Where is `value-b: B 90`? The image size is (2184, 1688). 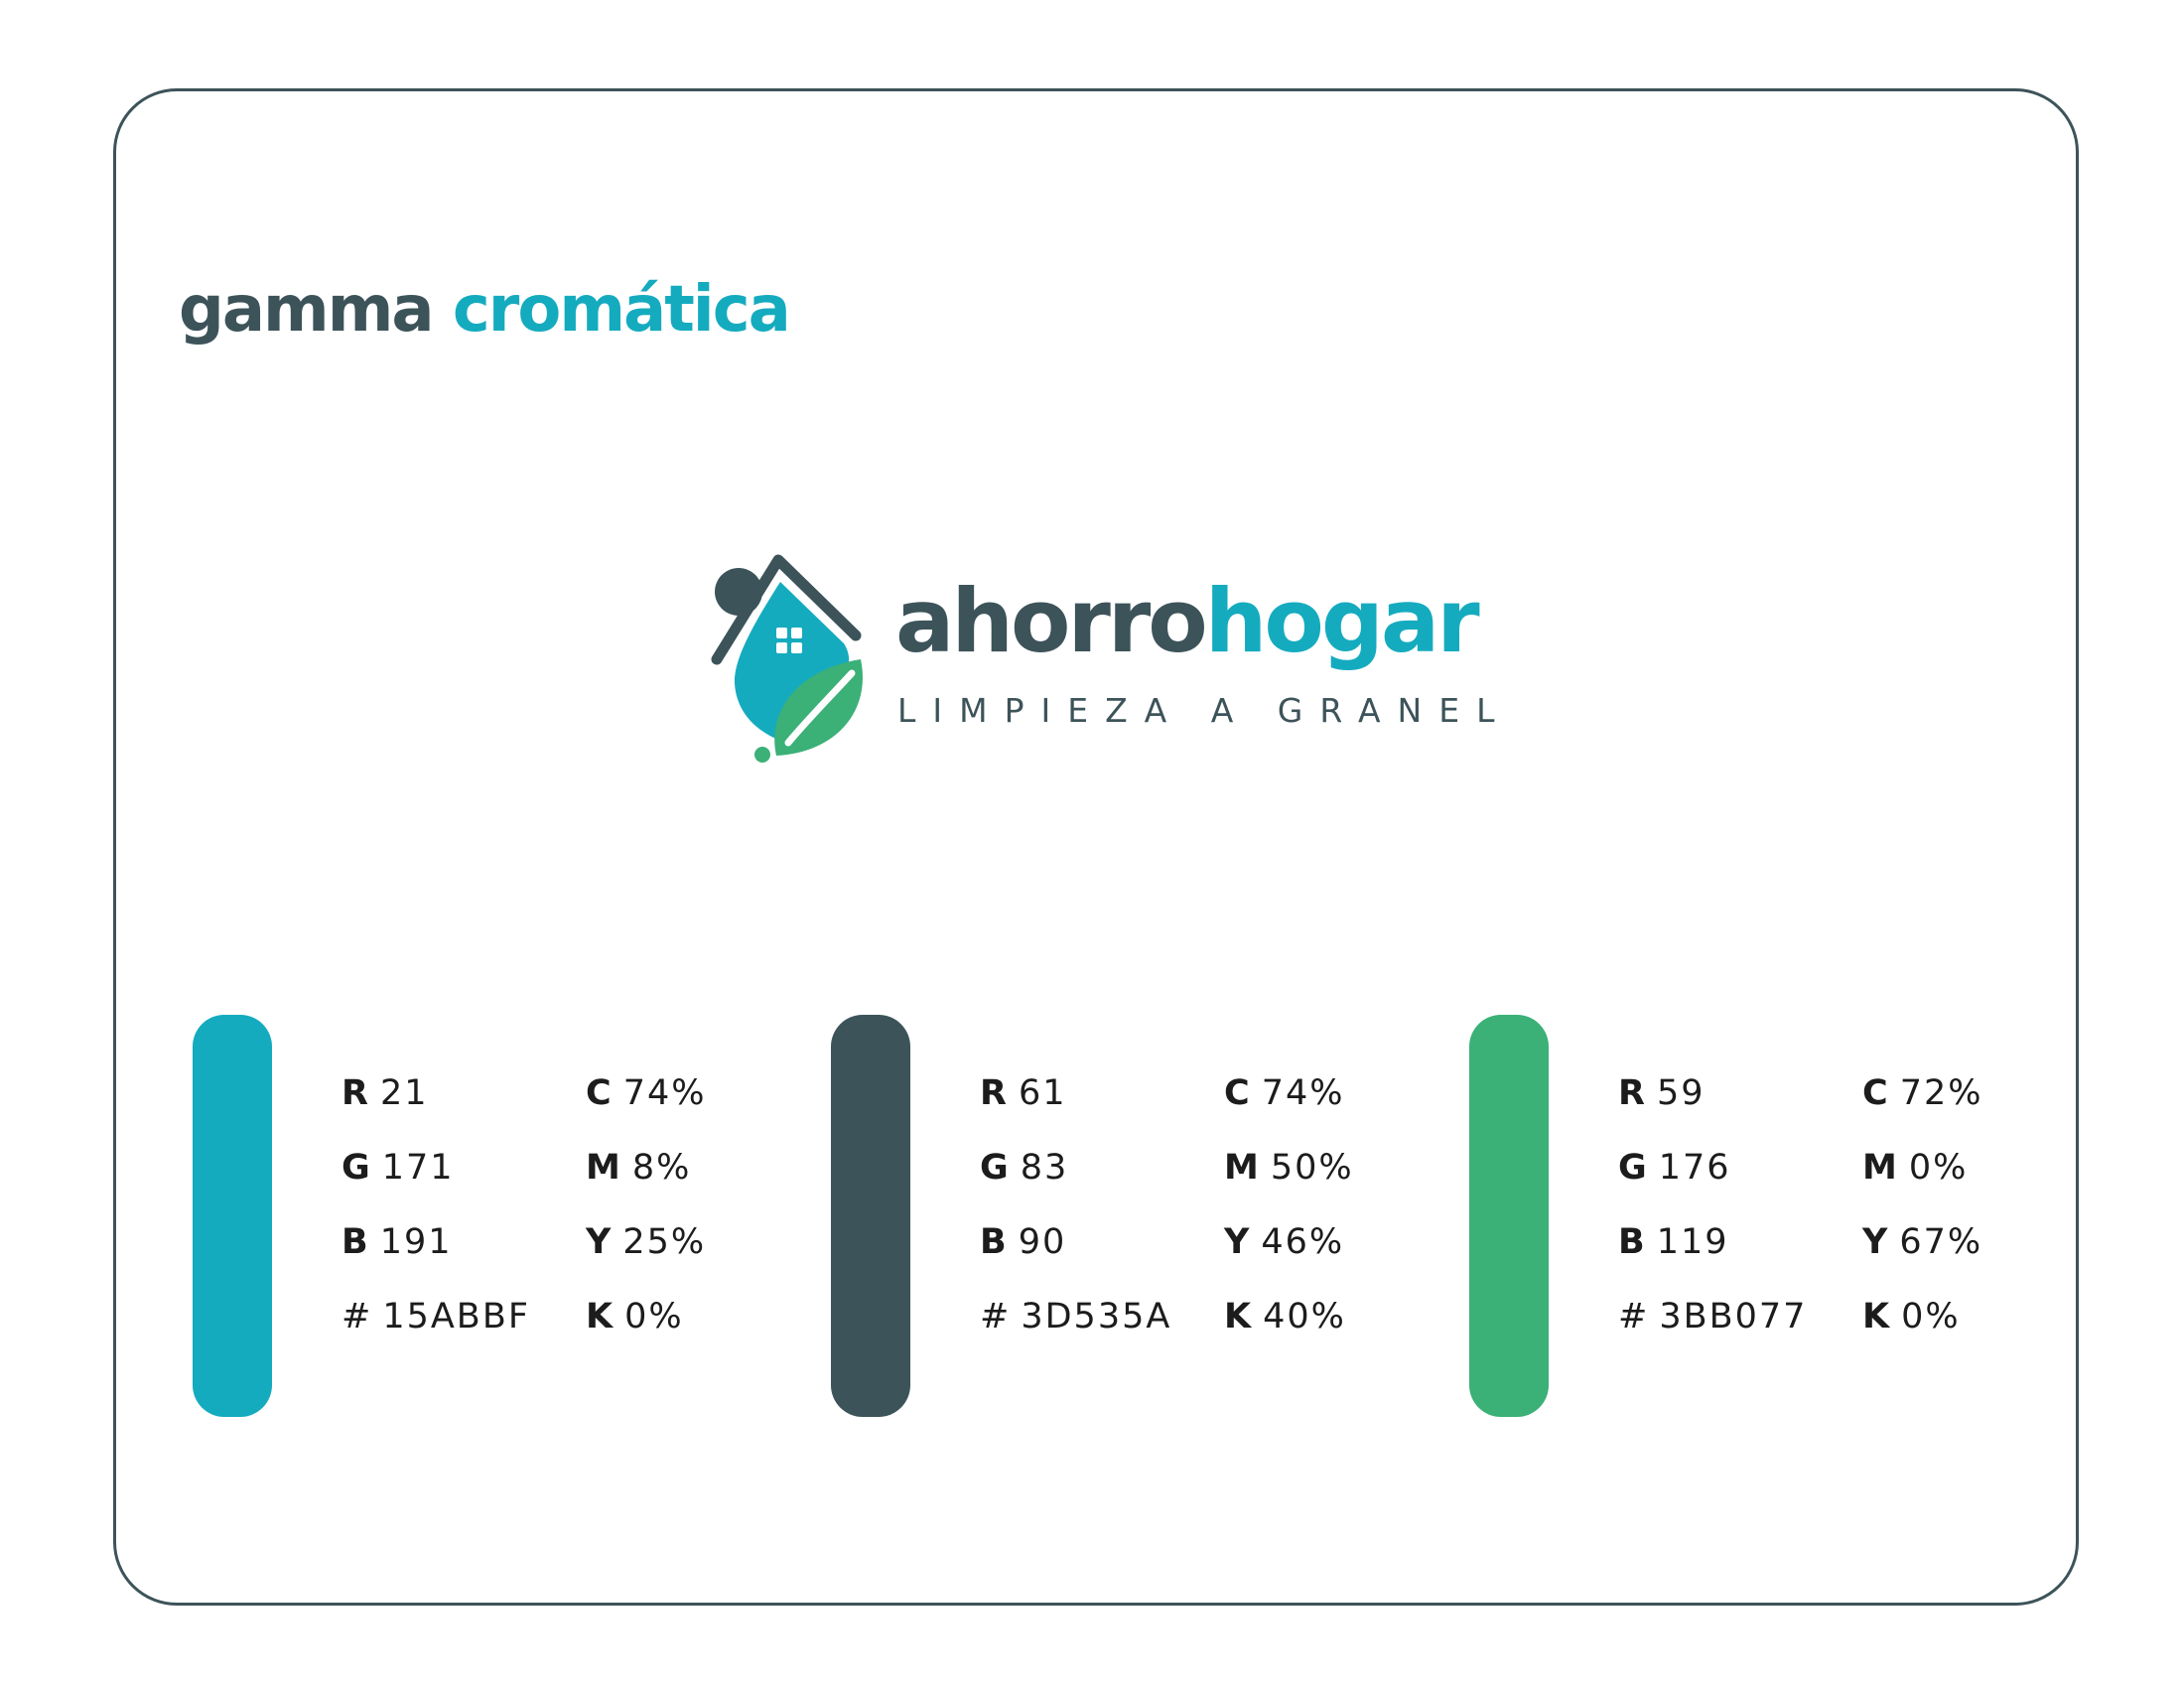 value-b: B 90 is located at coordinates (1023, 1242).